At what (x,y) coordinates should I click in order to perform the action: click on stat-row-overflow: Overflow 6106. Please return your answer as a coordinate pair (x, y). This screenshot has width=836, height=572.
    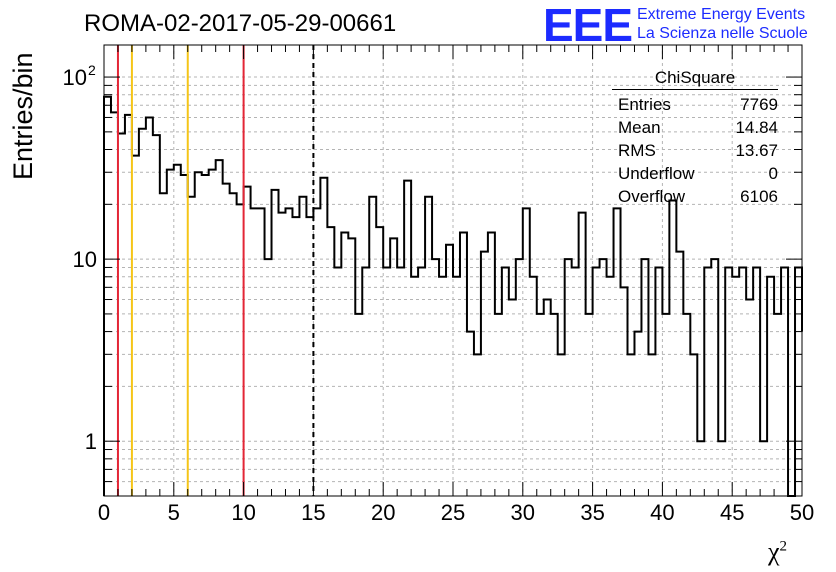
    Looking at the image, I should click on (698, 196).